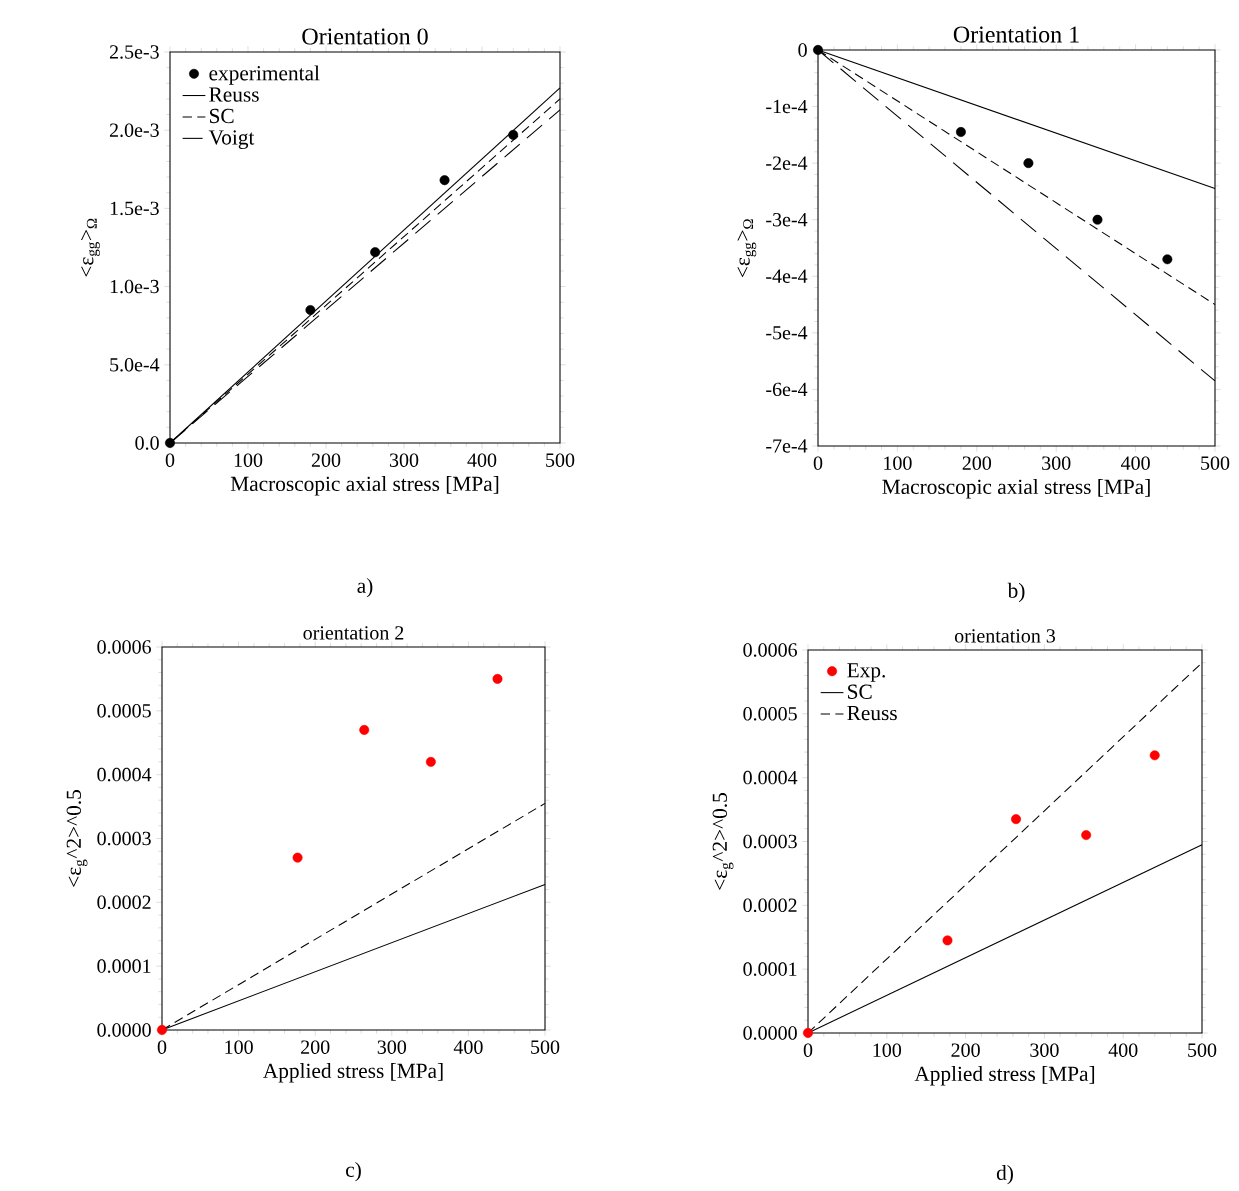 Image resolution: width=1239 pixels, height=1191 pixels. What do you see at coordinates (787, 333) in the screenshot?
I see `y-tick-label: -5e-4` at bounding box center [787, 333].